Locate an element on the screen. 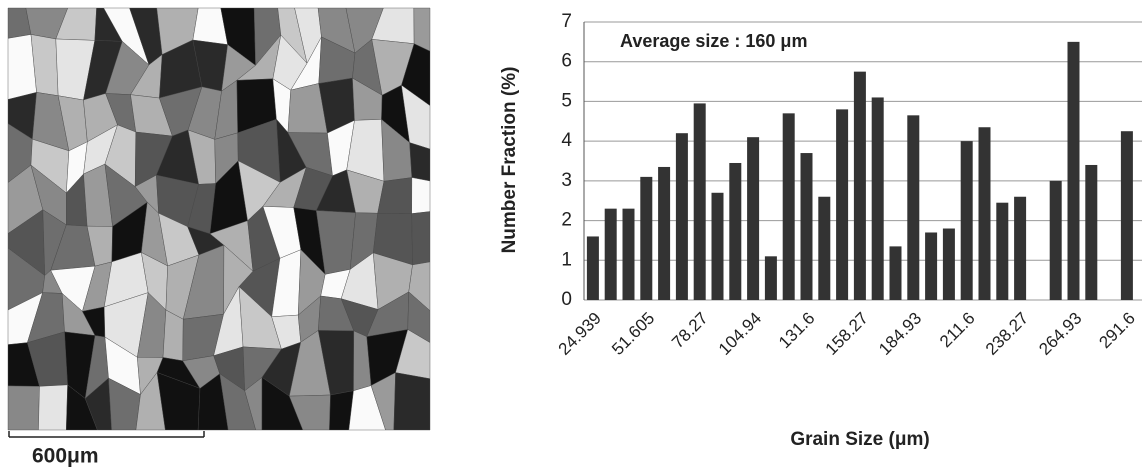  y-tick-label: 6 is located at coordinates (566, 61).